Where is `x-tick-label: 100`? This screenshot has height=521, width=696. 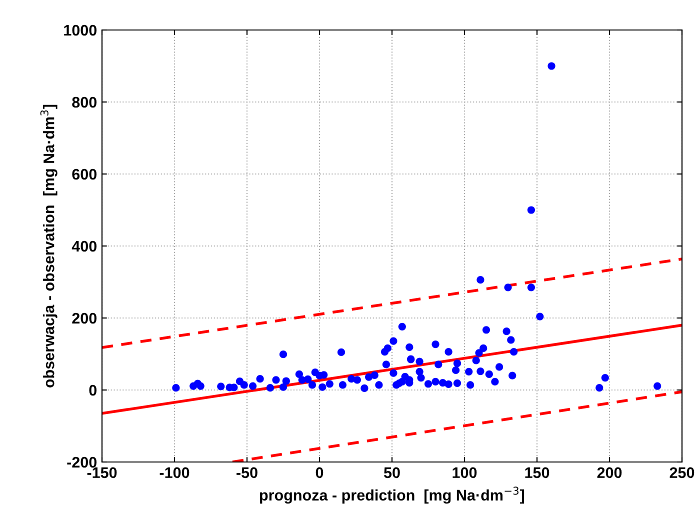
x-tick-label: 100 is located at coordinates (464, 472).